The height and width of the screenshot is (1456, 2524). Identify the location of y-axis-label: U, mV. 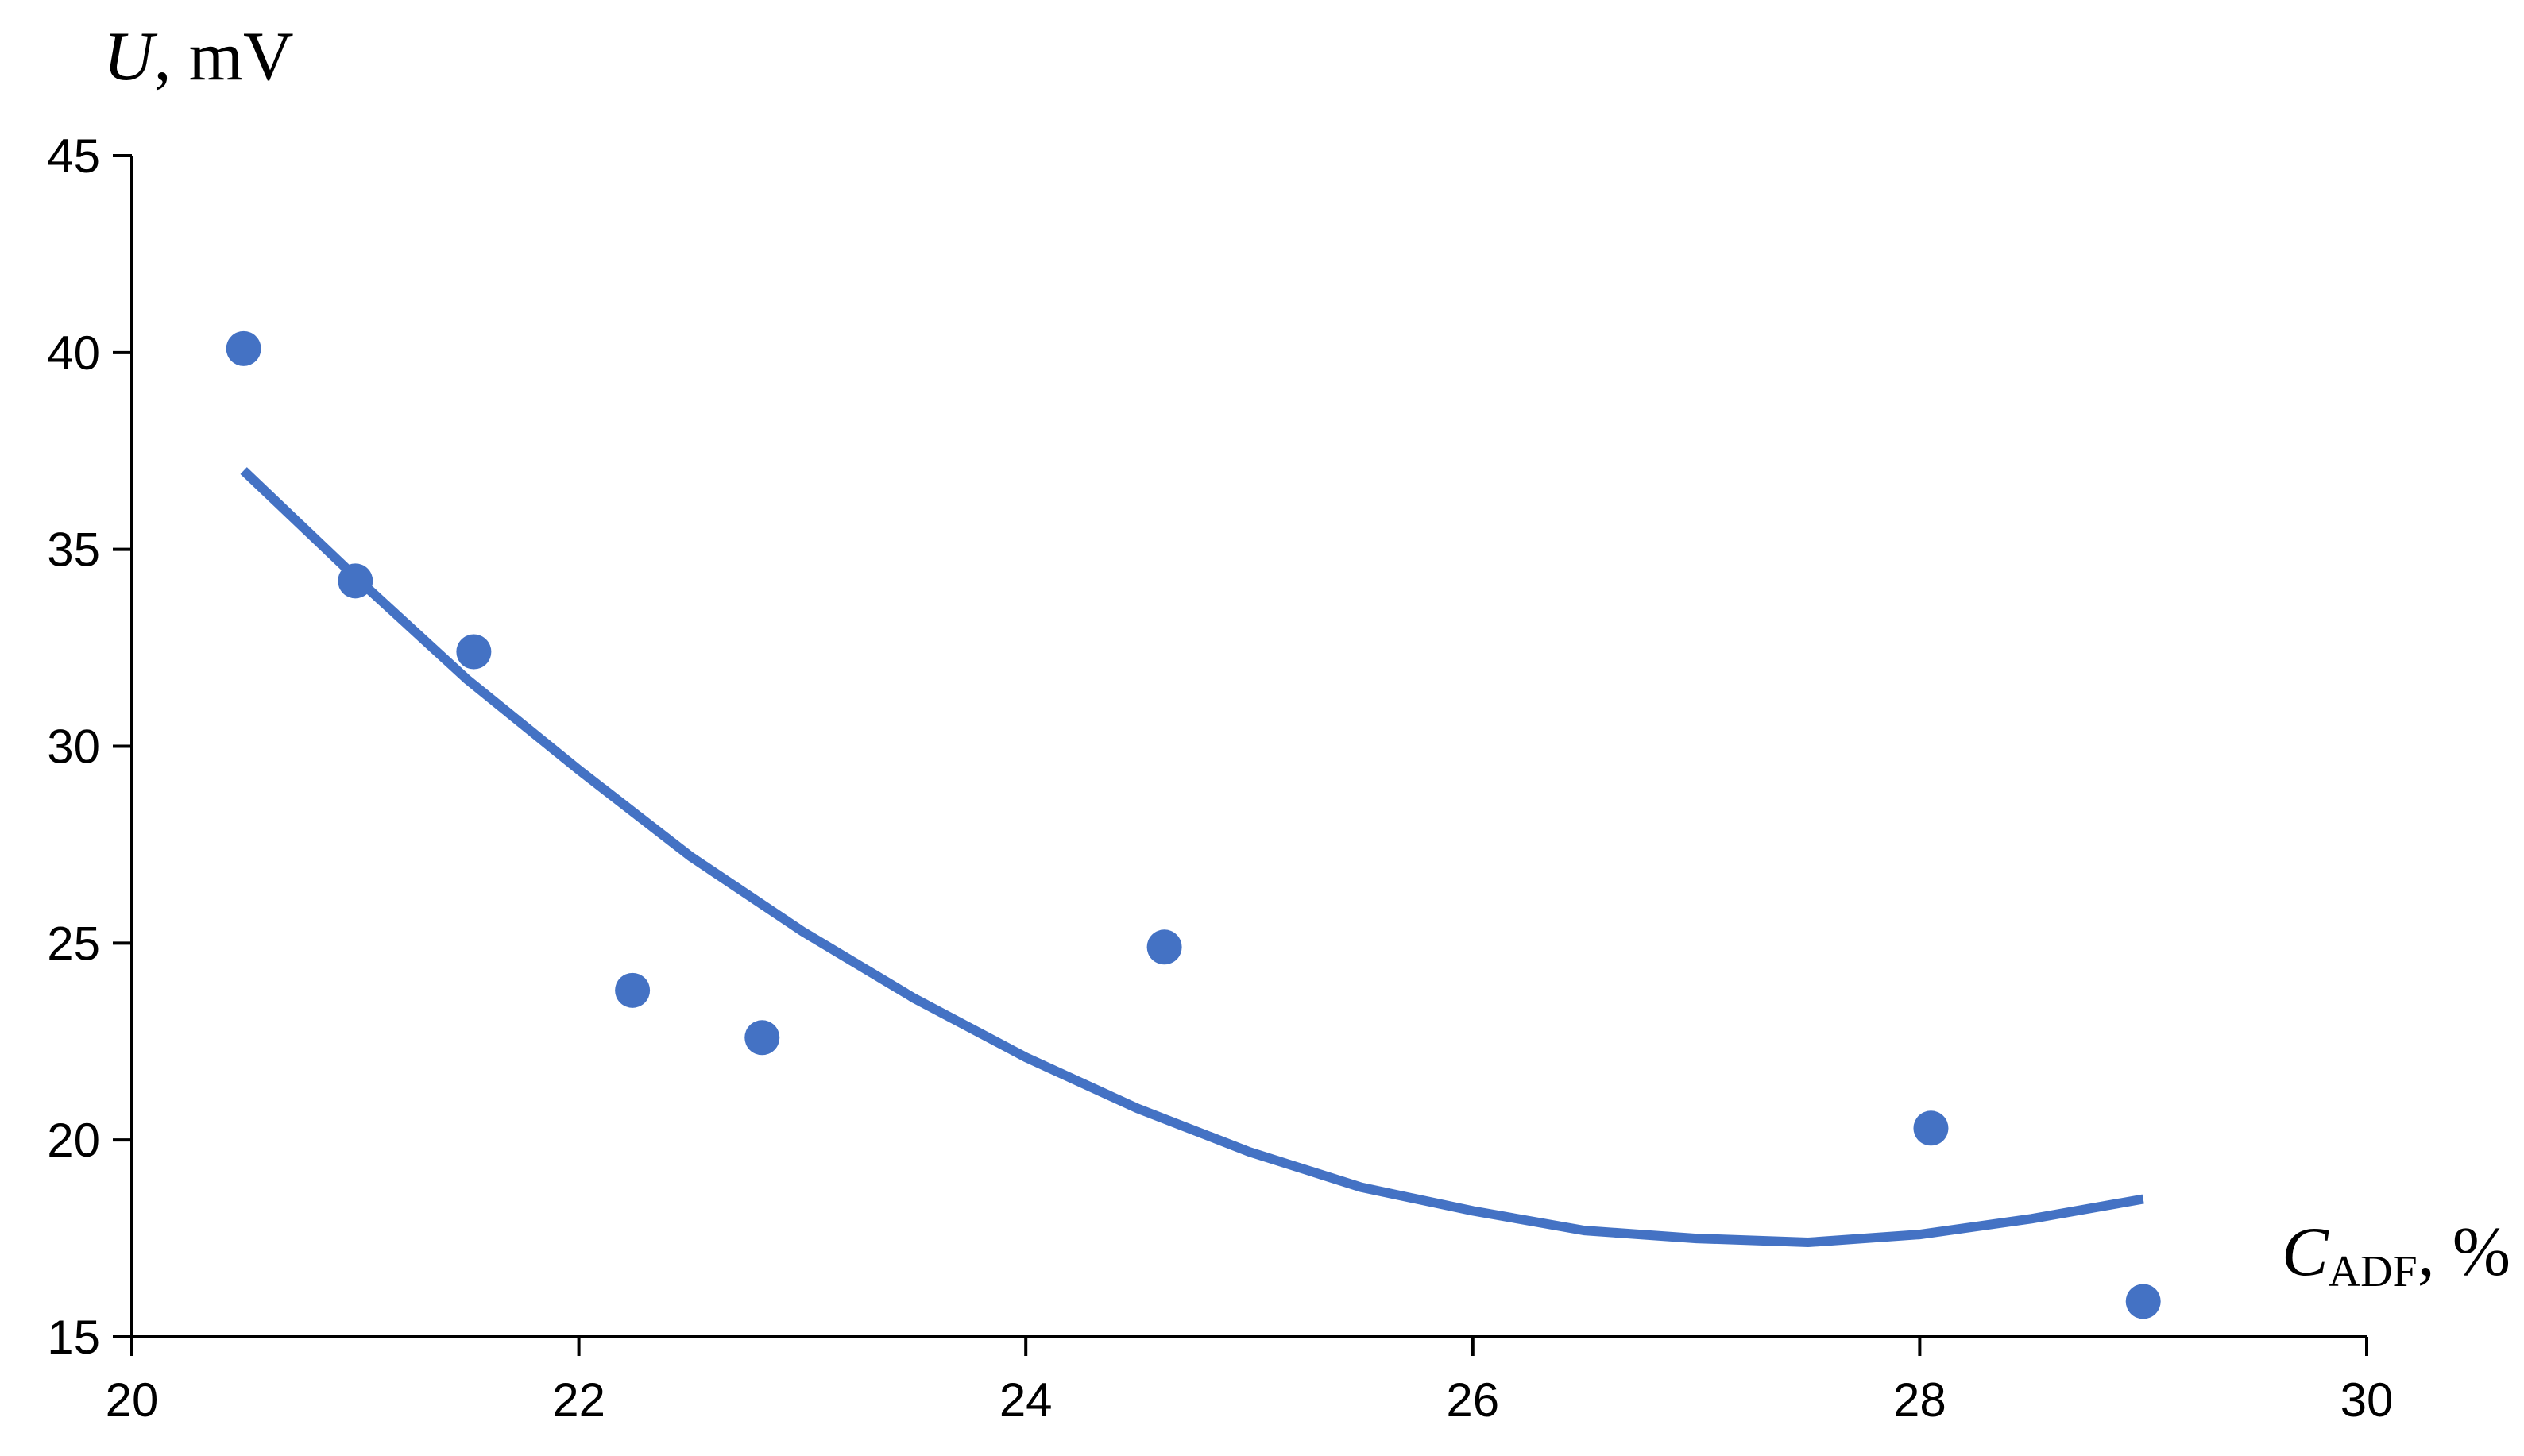
(198, 56).